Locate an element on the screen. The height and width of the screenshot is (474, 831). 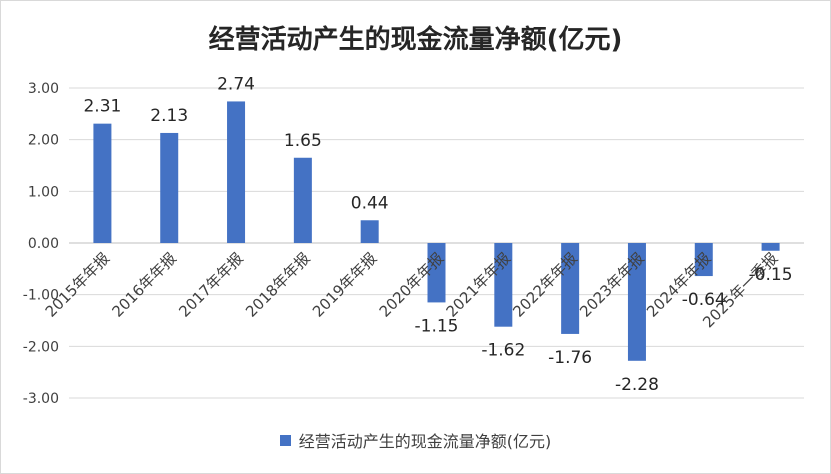
y-tick-label: 1.00 is located at coordinates (43, 192).